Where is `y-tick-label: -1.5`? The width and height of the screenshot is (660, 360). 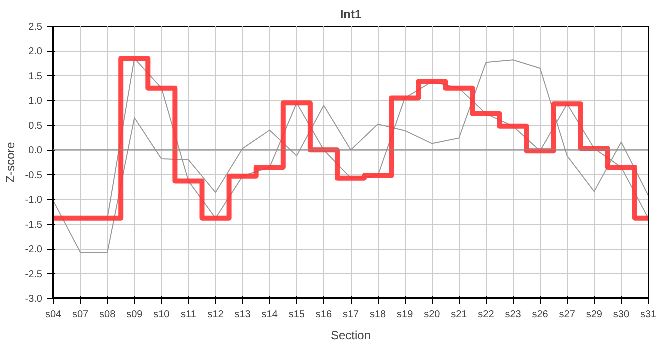 y-tick-label: -1.5 is located at coordinates (34, 225).